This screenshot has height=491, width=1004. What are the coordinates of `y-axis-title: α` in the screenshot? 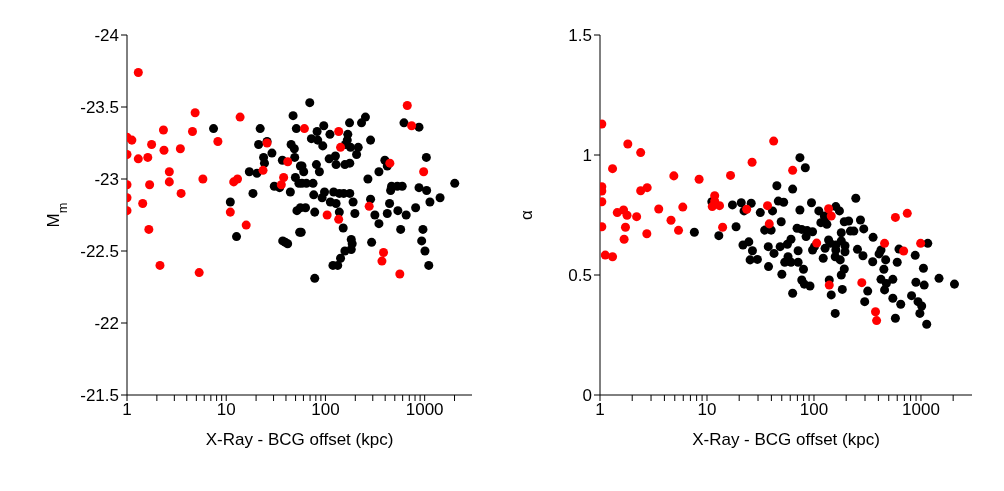 It's located at (526, 214).